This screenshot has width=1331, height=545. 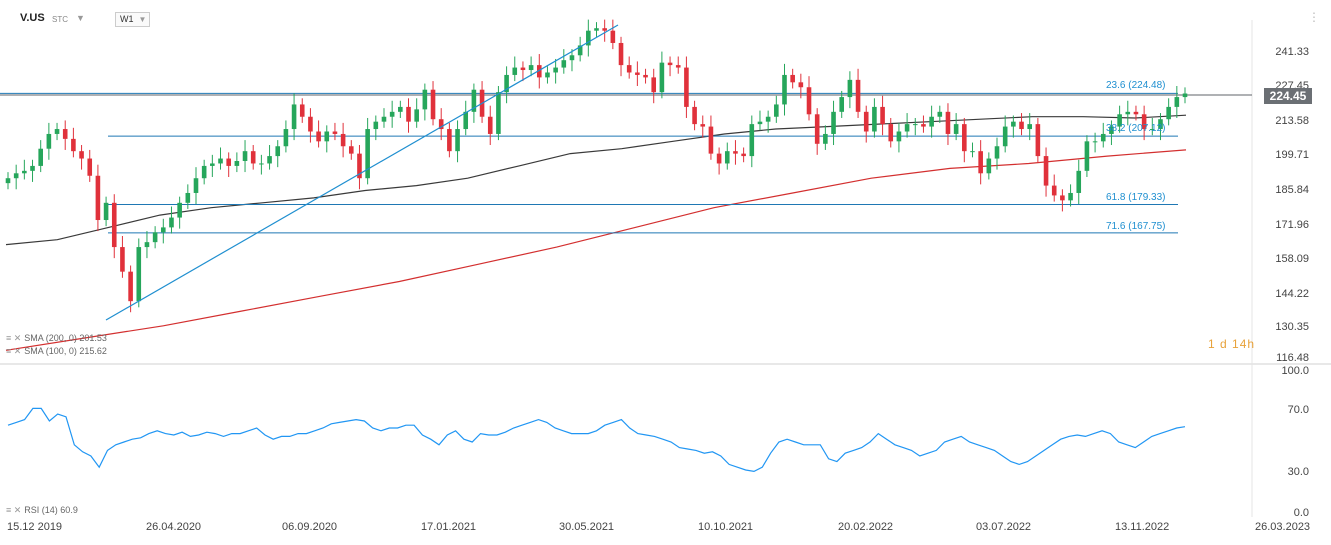 What do you see at coordinates (1314, 17) in the screenshot?
I see `menu-icon: ⋮` at bounding box center [1314, 17].